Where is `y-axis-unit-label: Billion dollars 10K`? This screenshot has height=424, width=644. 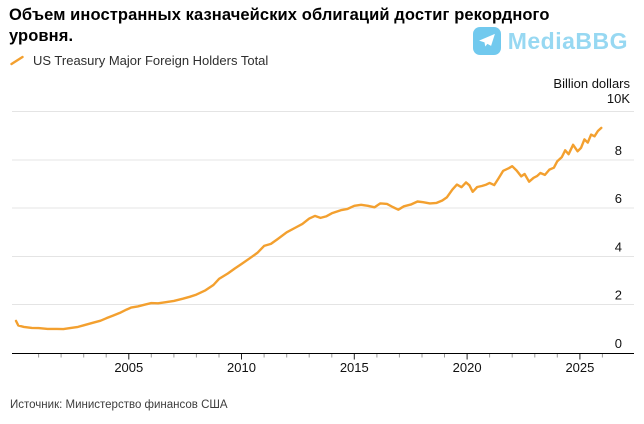 y-axis-unit-label: Billion dollars 10K is located at coordinates (591, 91).